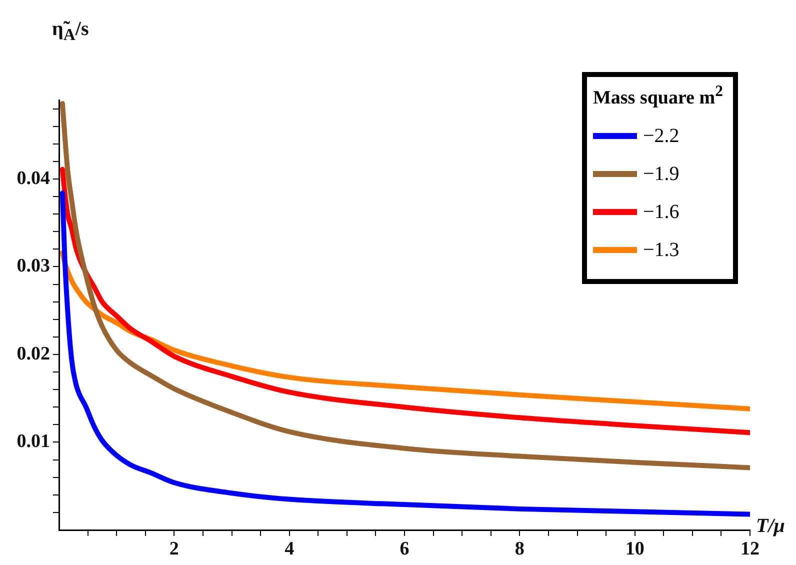  What do you see at coordinates (634, 549) in the screenshot?
I see `x-tick-label: 10` at bounding box center [634, 549].